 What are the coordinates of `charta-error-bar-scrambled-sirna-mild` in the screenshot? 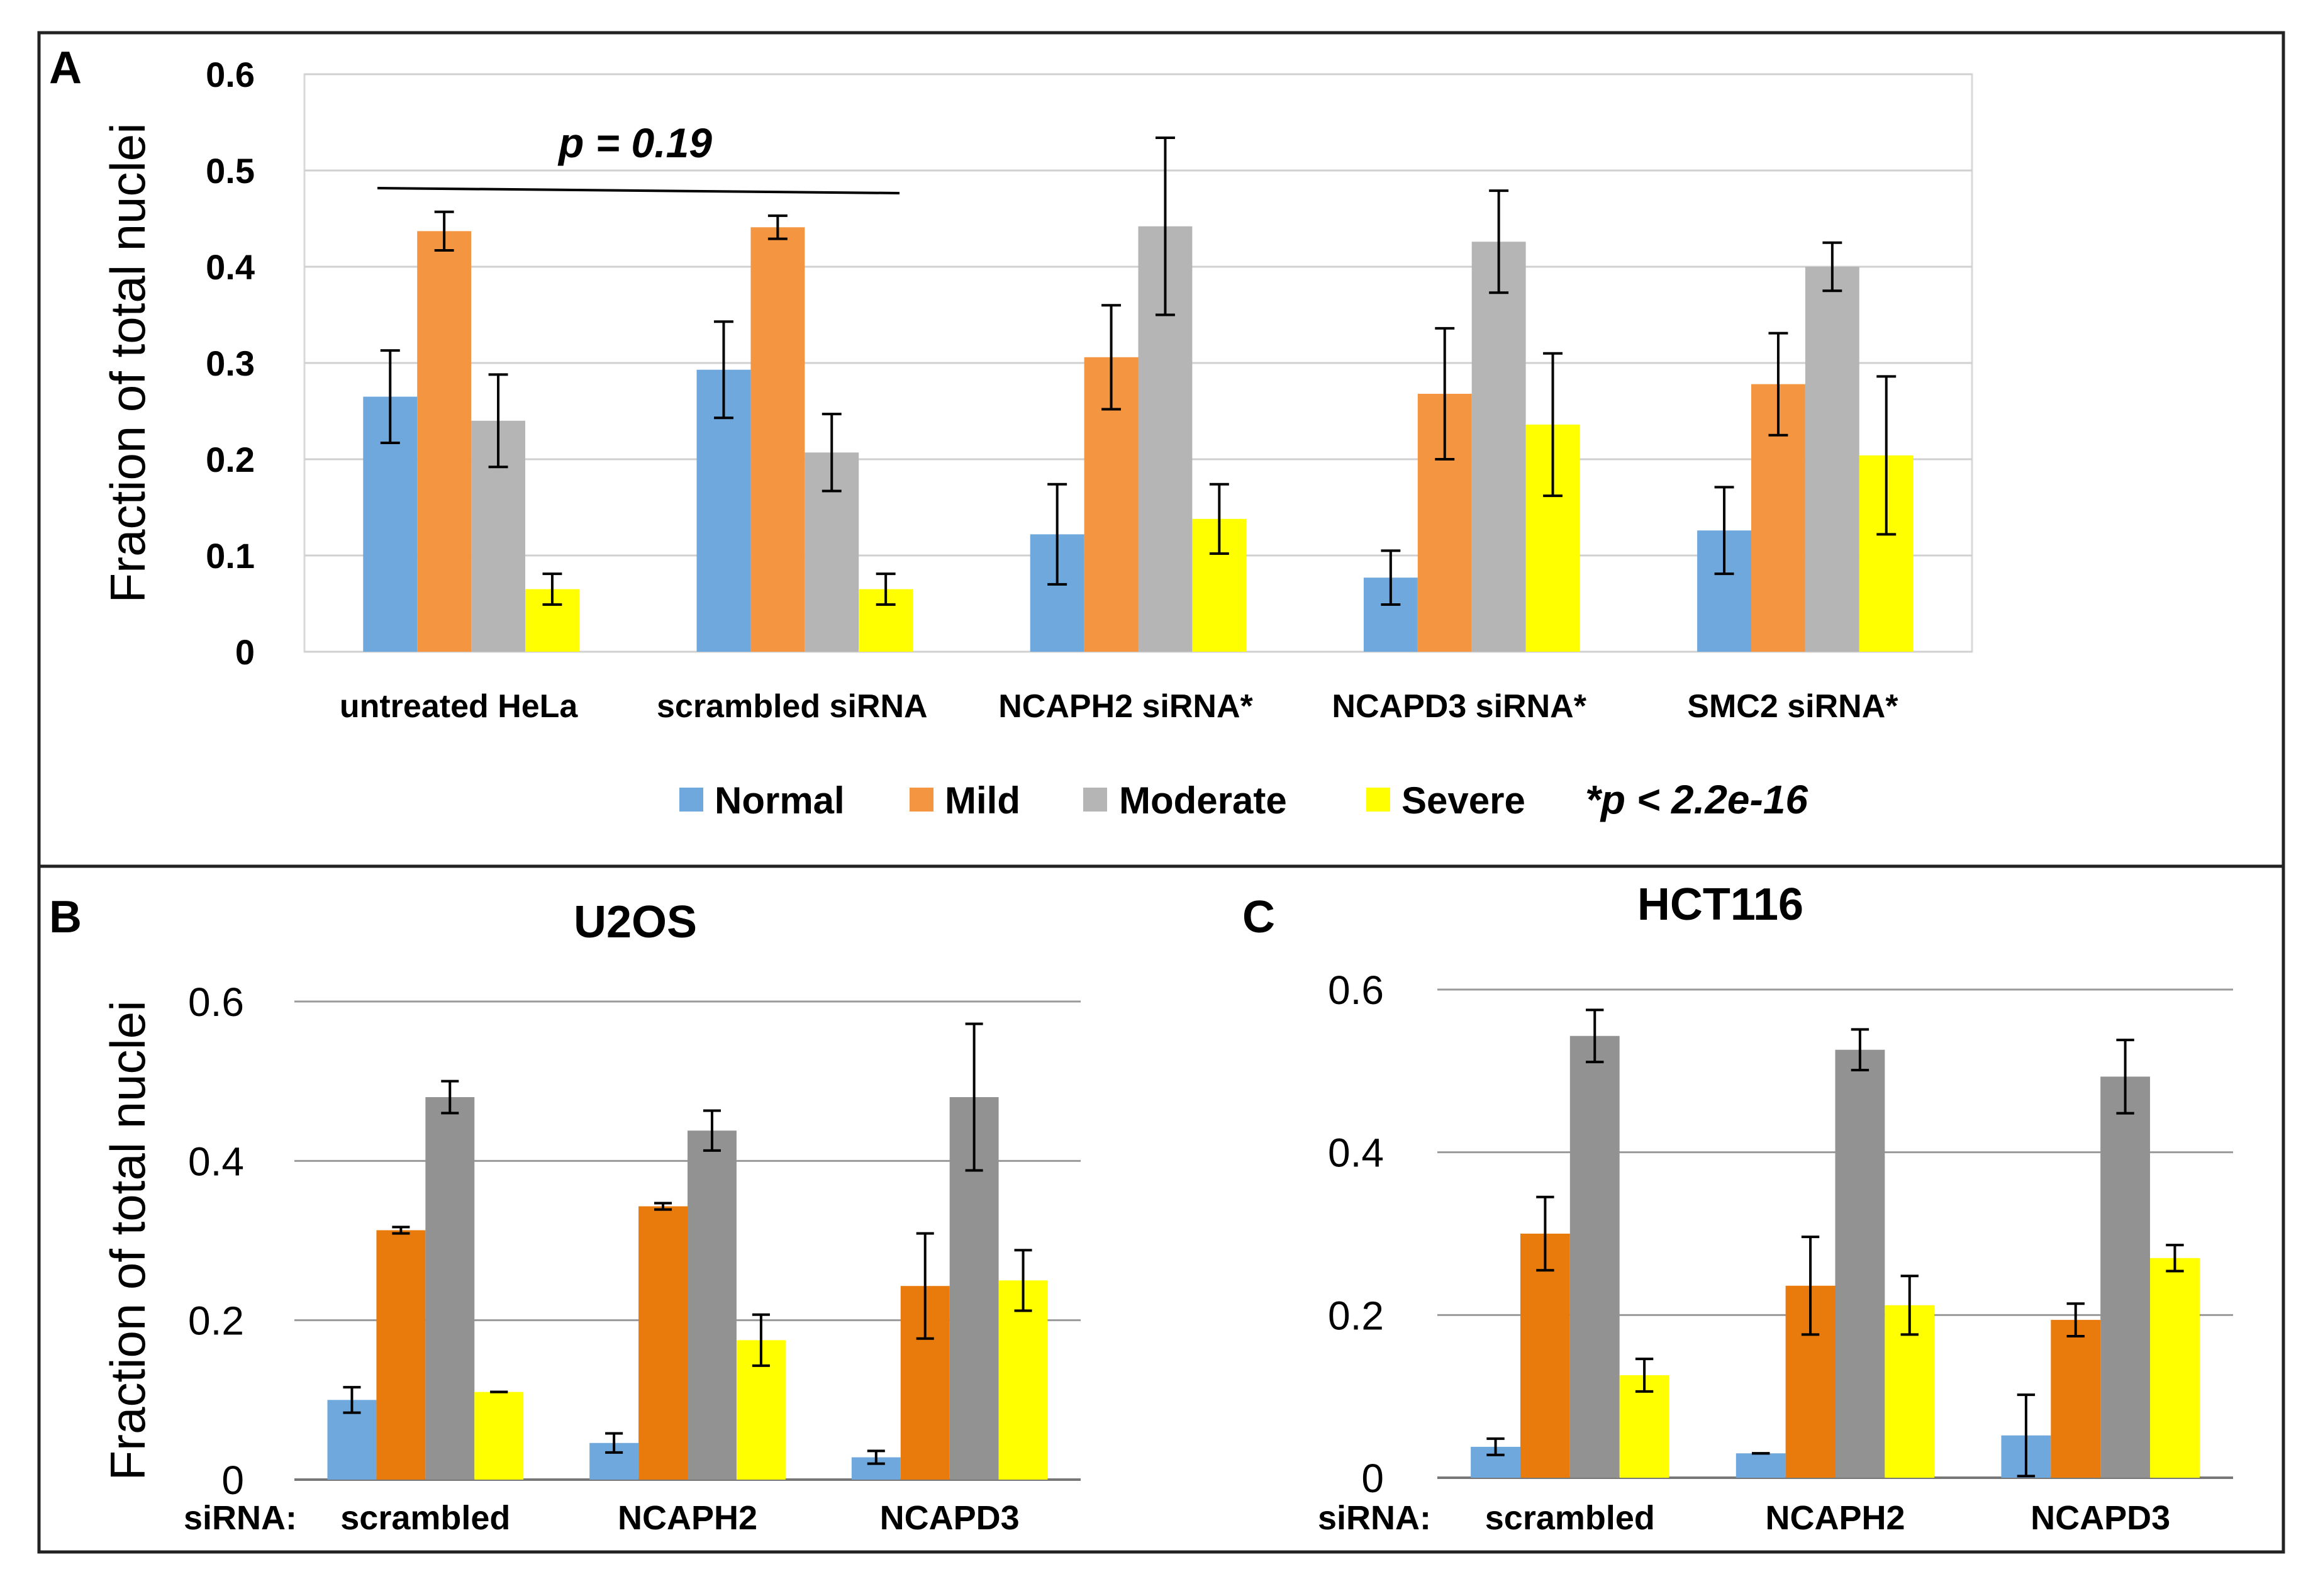 It's located at (777, 227).